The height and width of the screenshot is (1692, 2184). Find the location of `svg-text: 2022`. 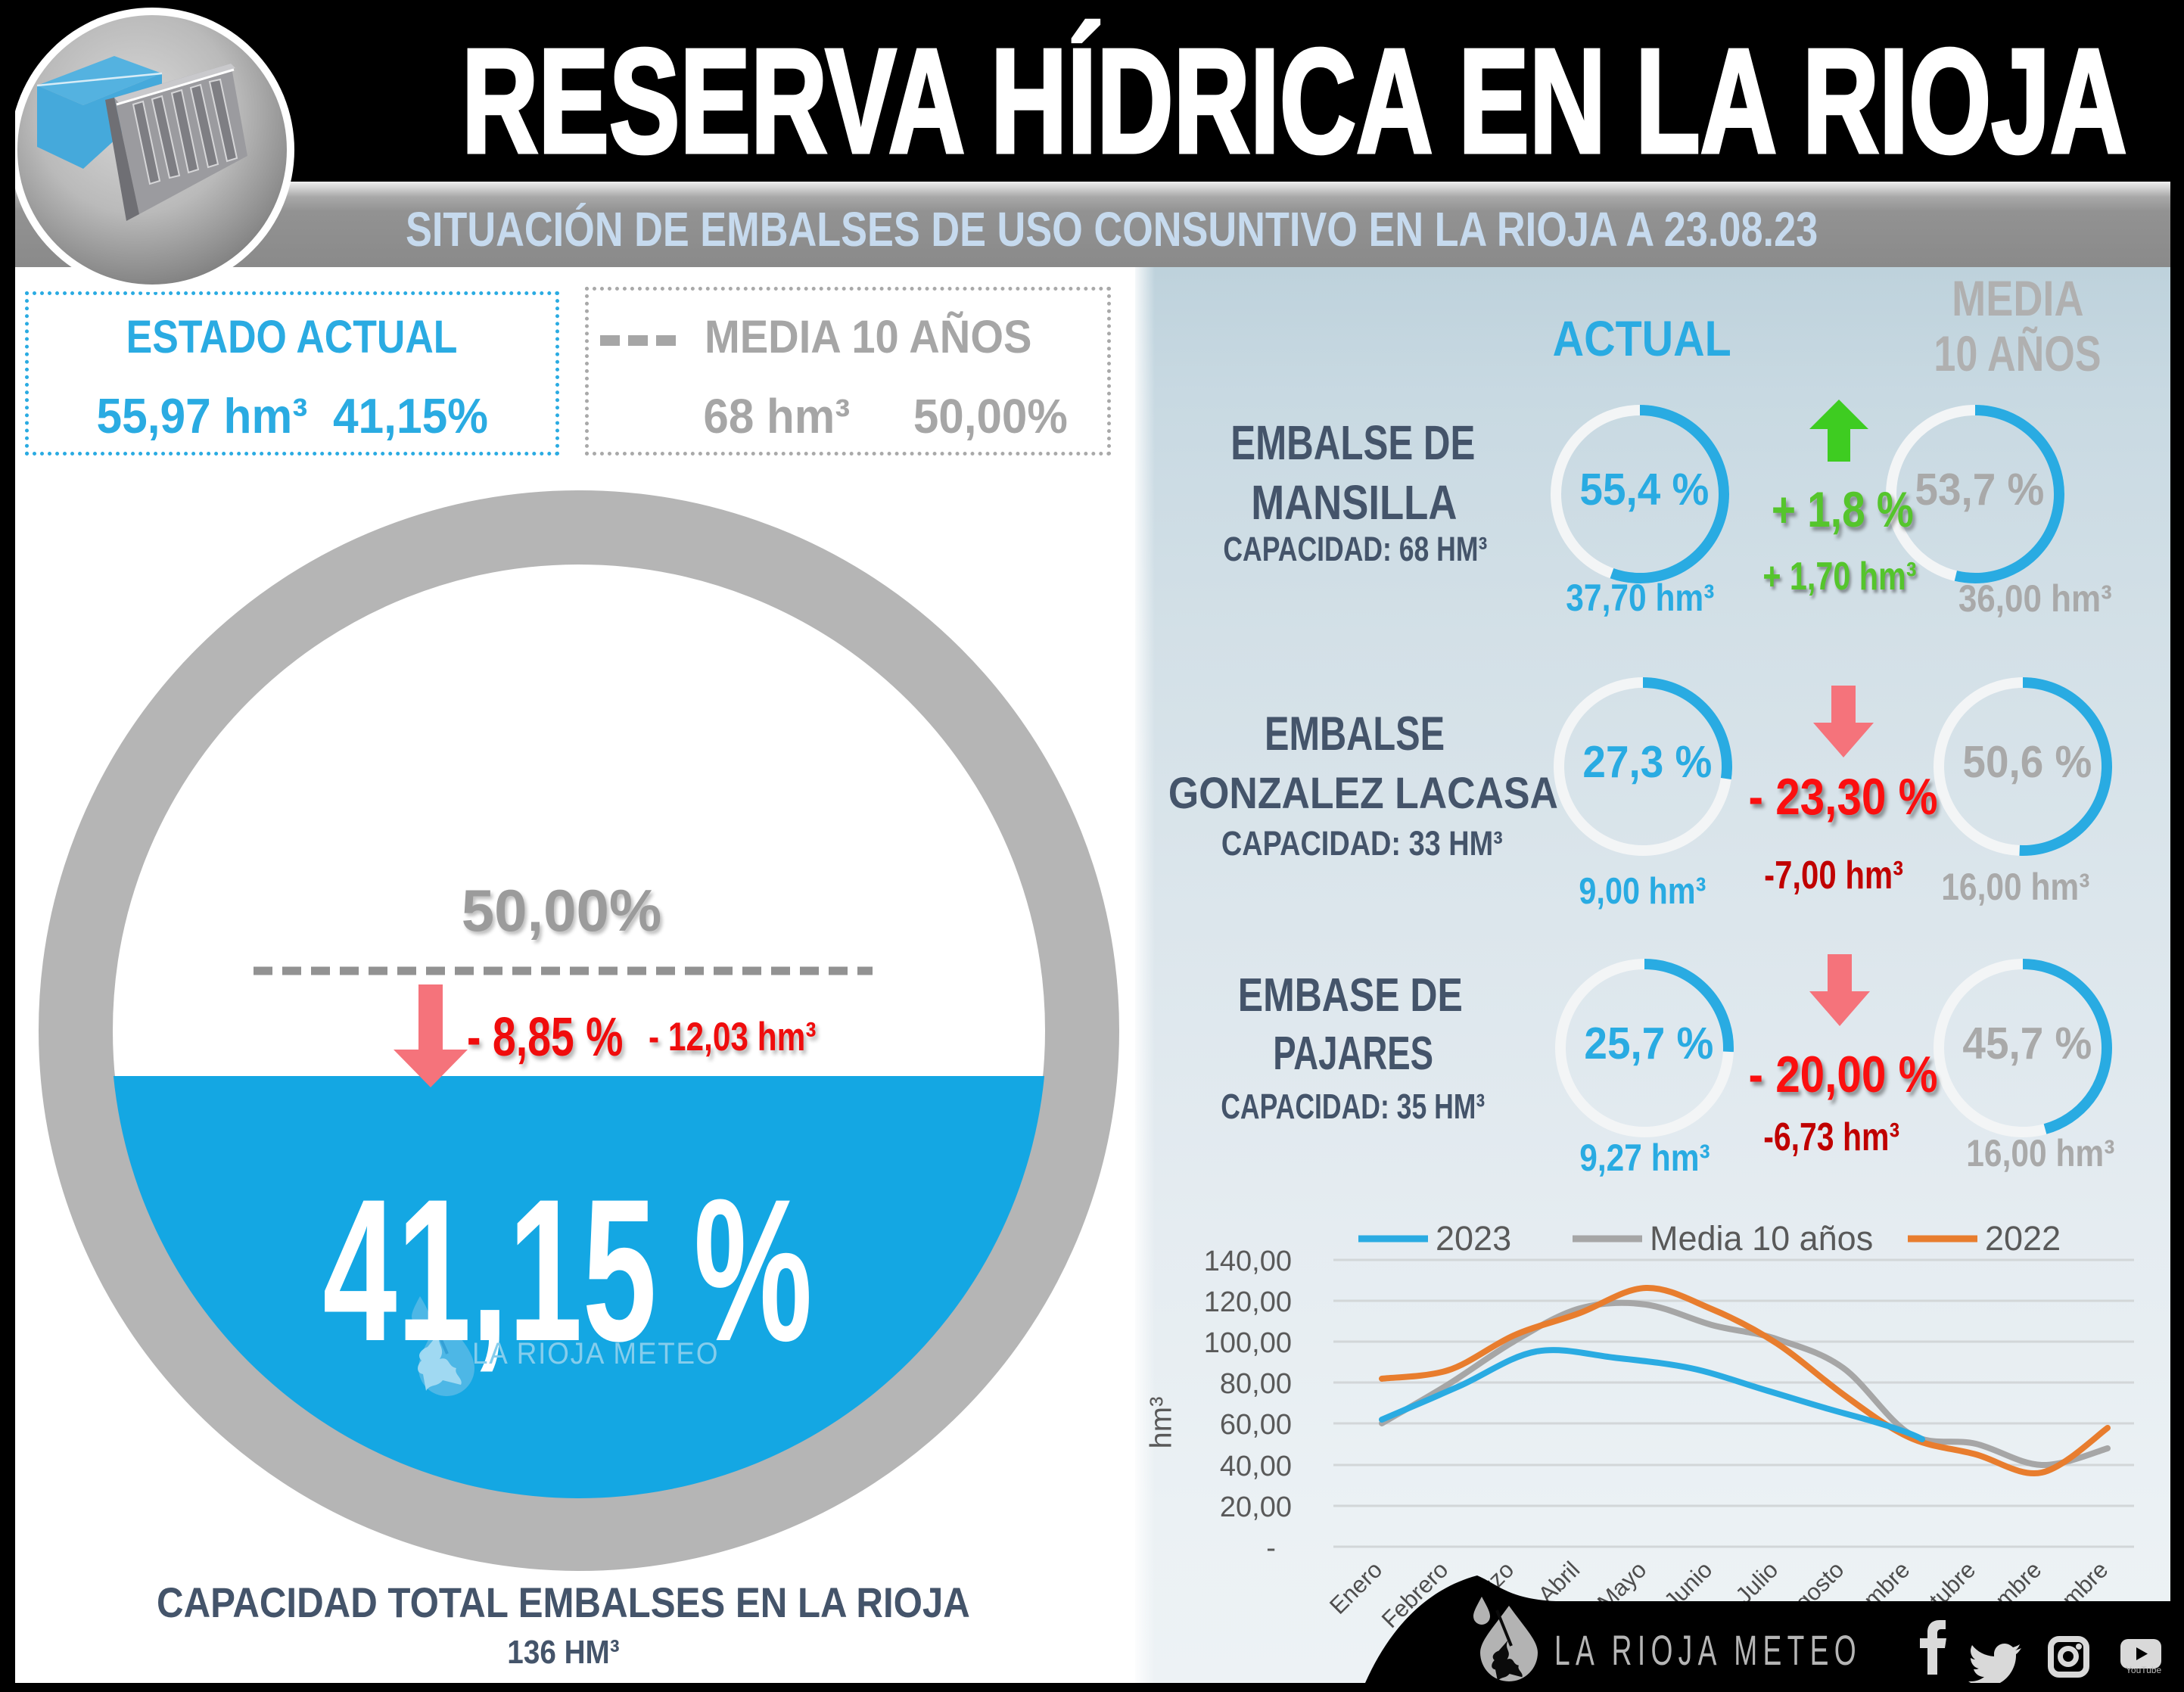

svg-text: 2022 is located at coordinates (2023, 1238).